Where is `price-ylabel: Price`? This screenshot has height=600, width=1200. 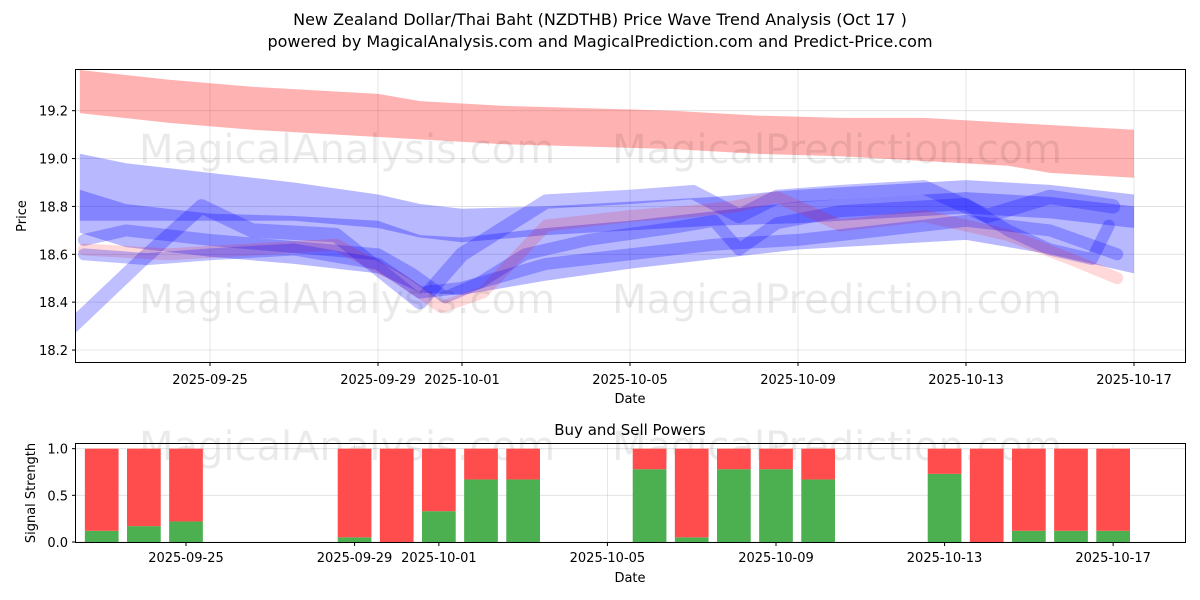 price-ylabel: Price is located at coordinates (22, 216).